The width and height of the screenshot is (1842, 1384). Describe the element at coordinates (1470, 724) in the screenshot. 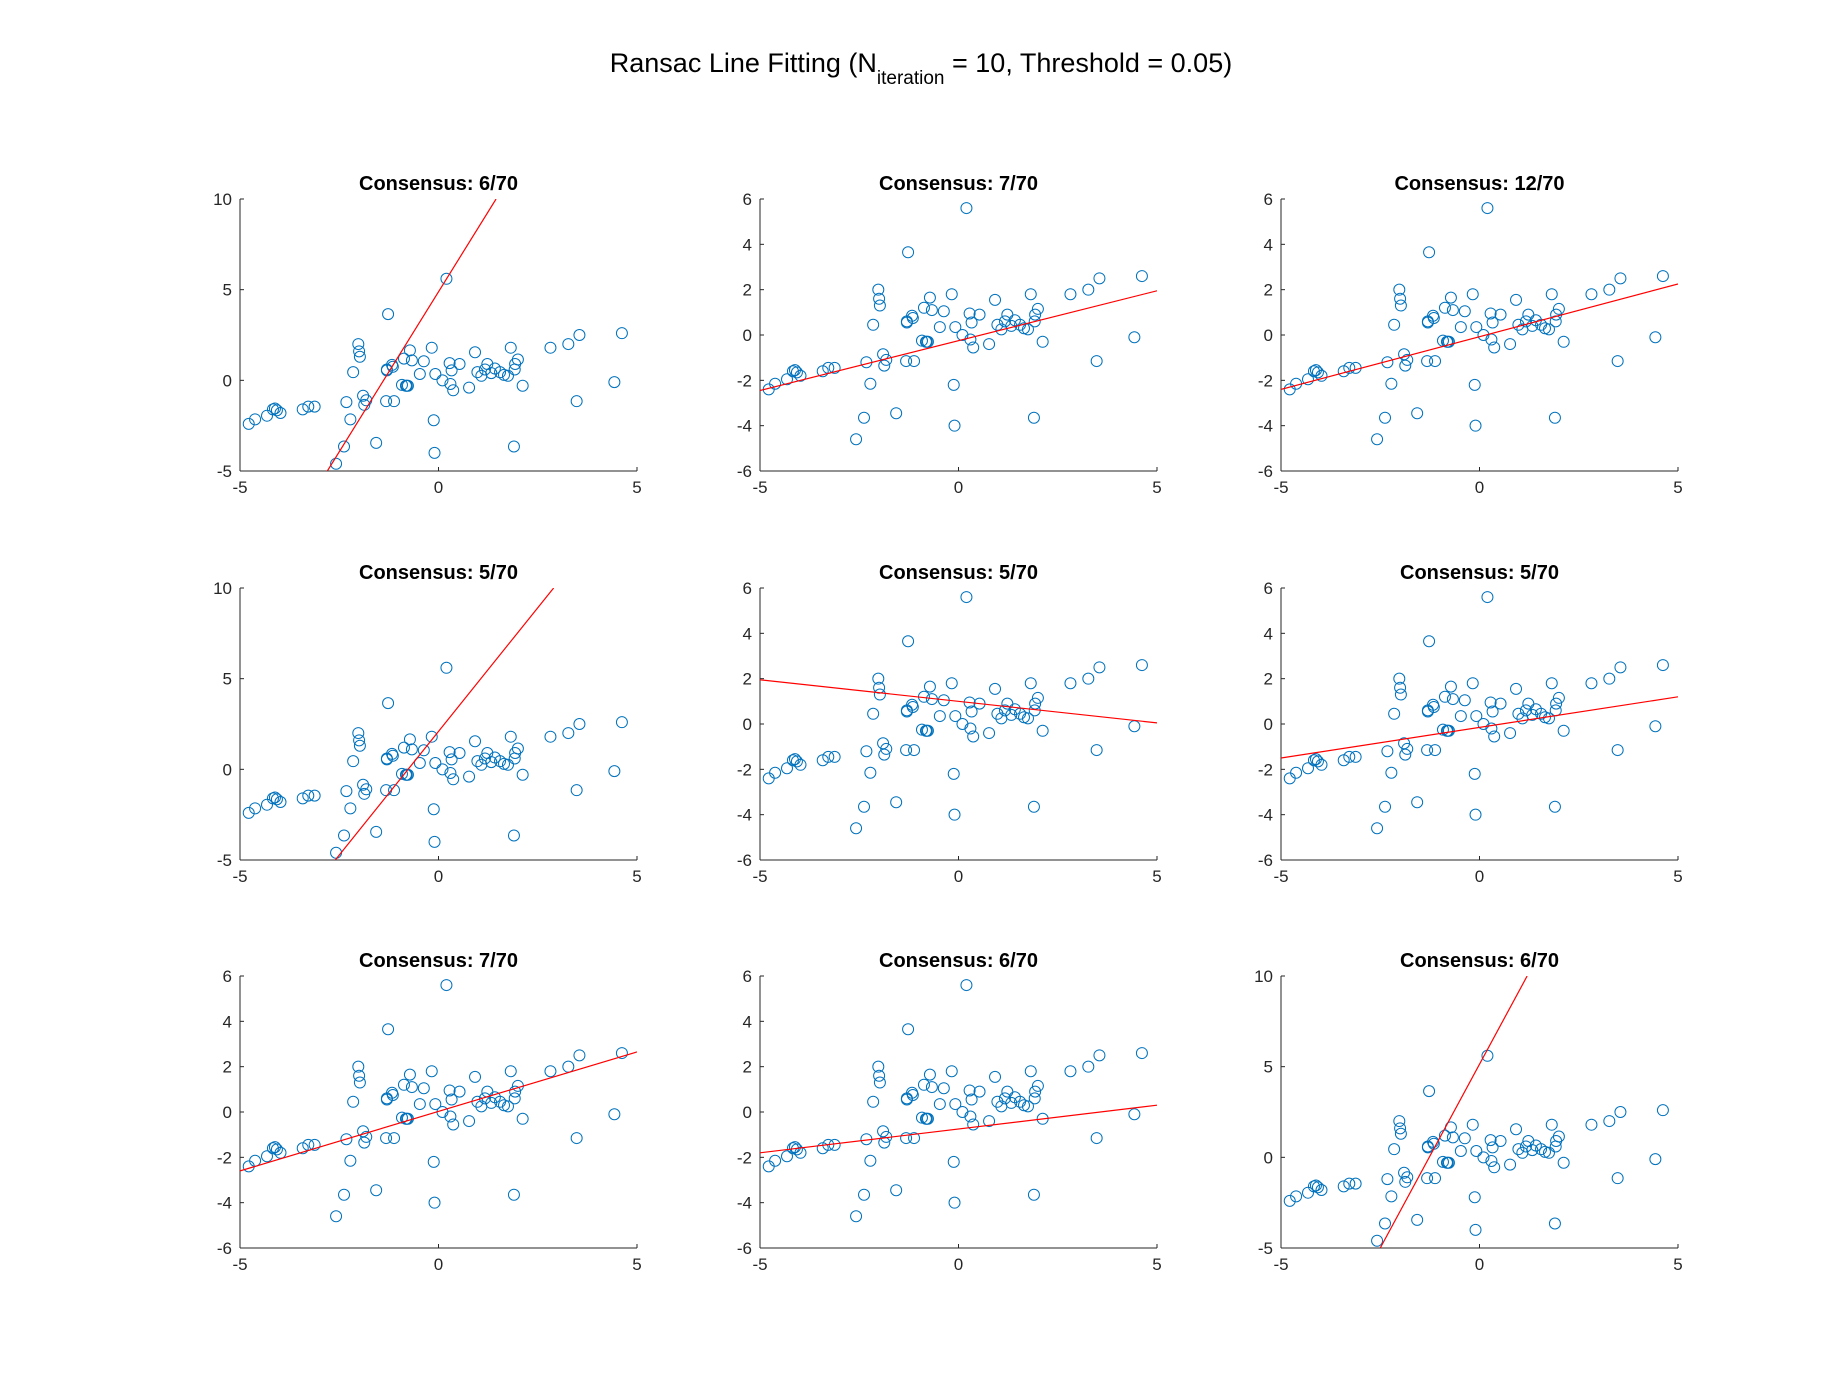

I see `subplot-6: Consensus: 5/70 -5 0 5 -6 -4 -2 0 2 4 6` at that location.